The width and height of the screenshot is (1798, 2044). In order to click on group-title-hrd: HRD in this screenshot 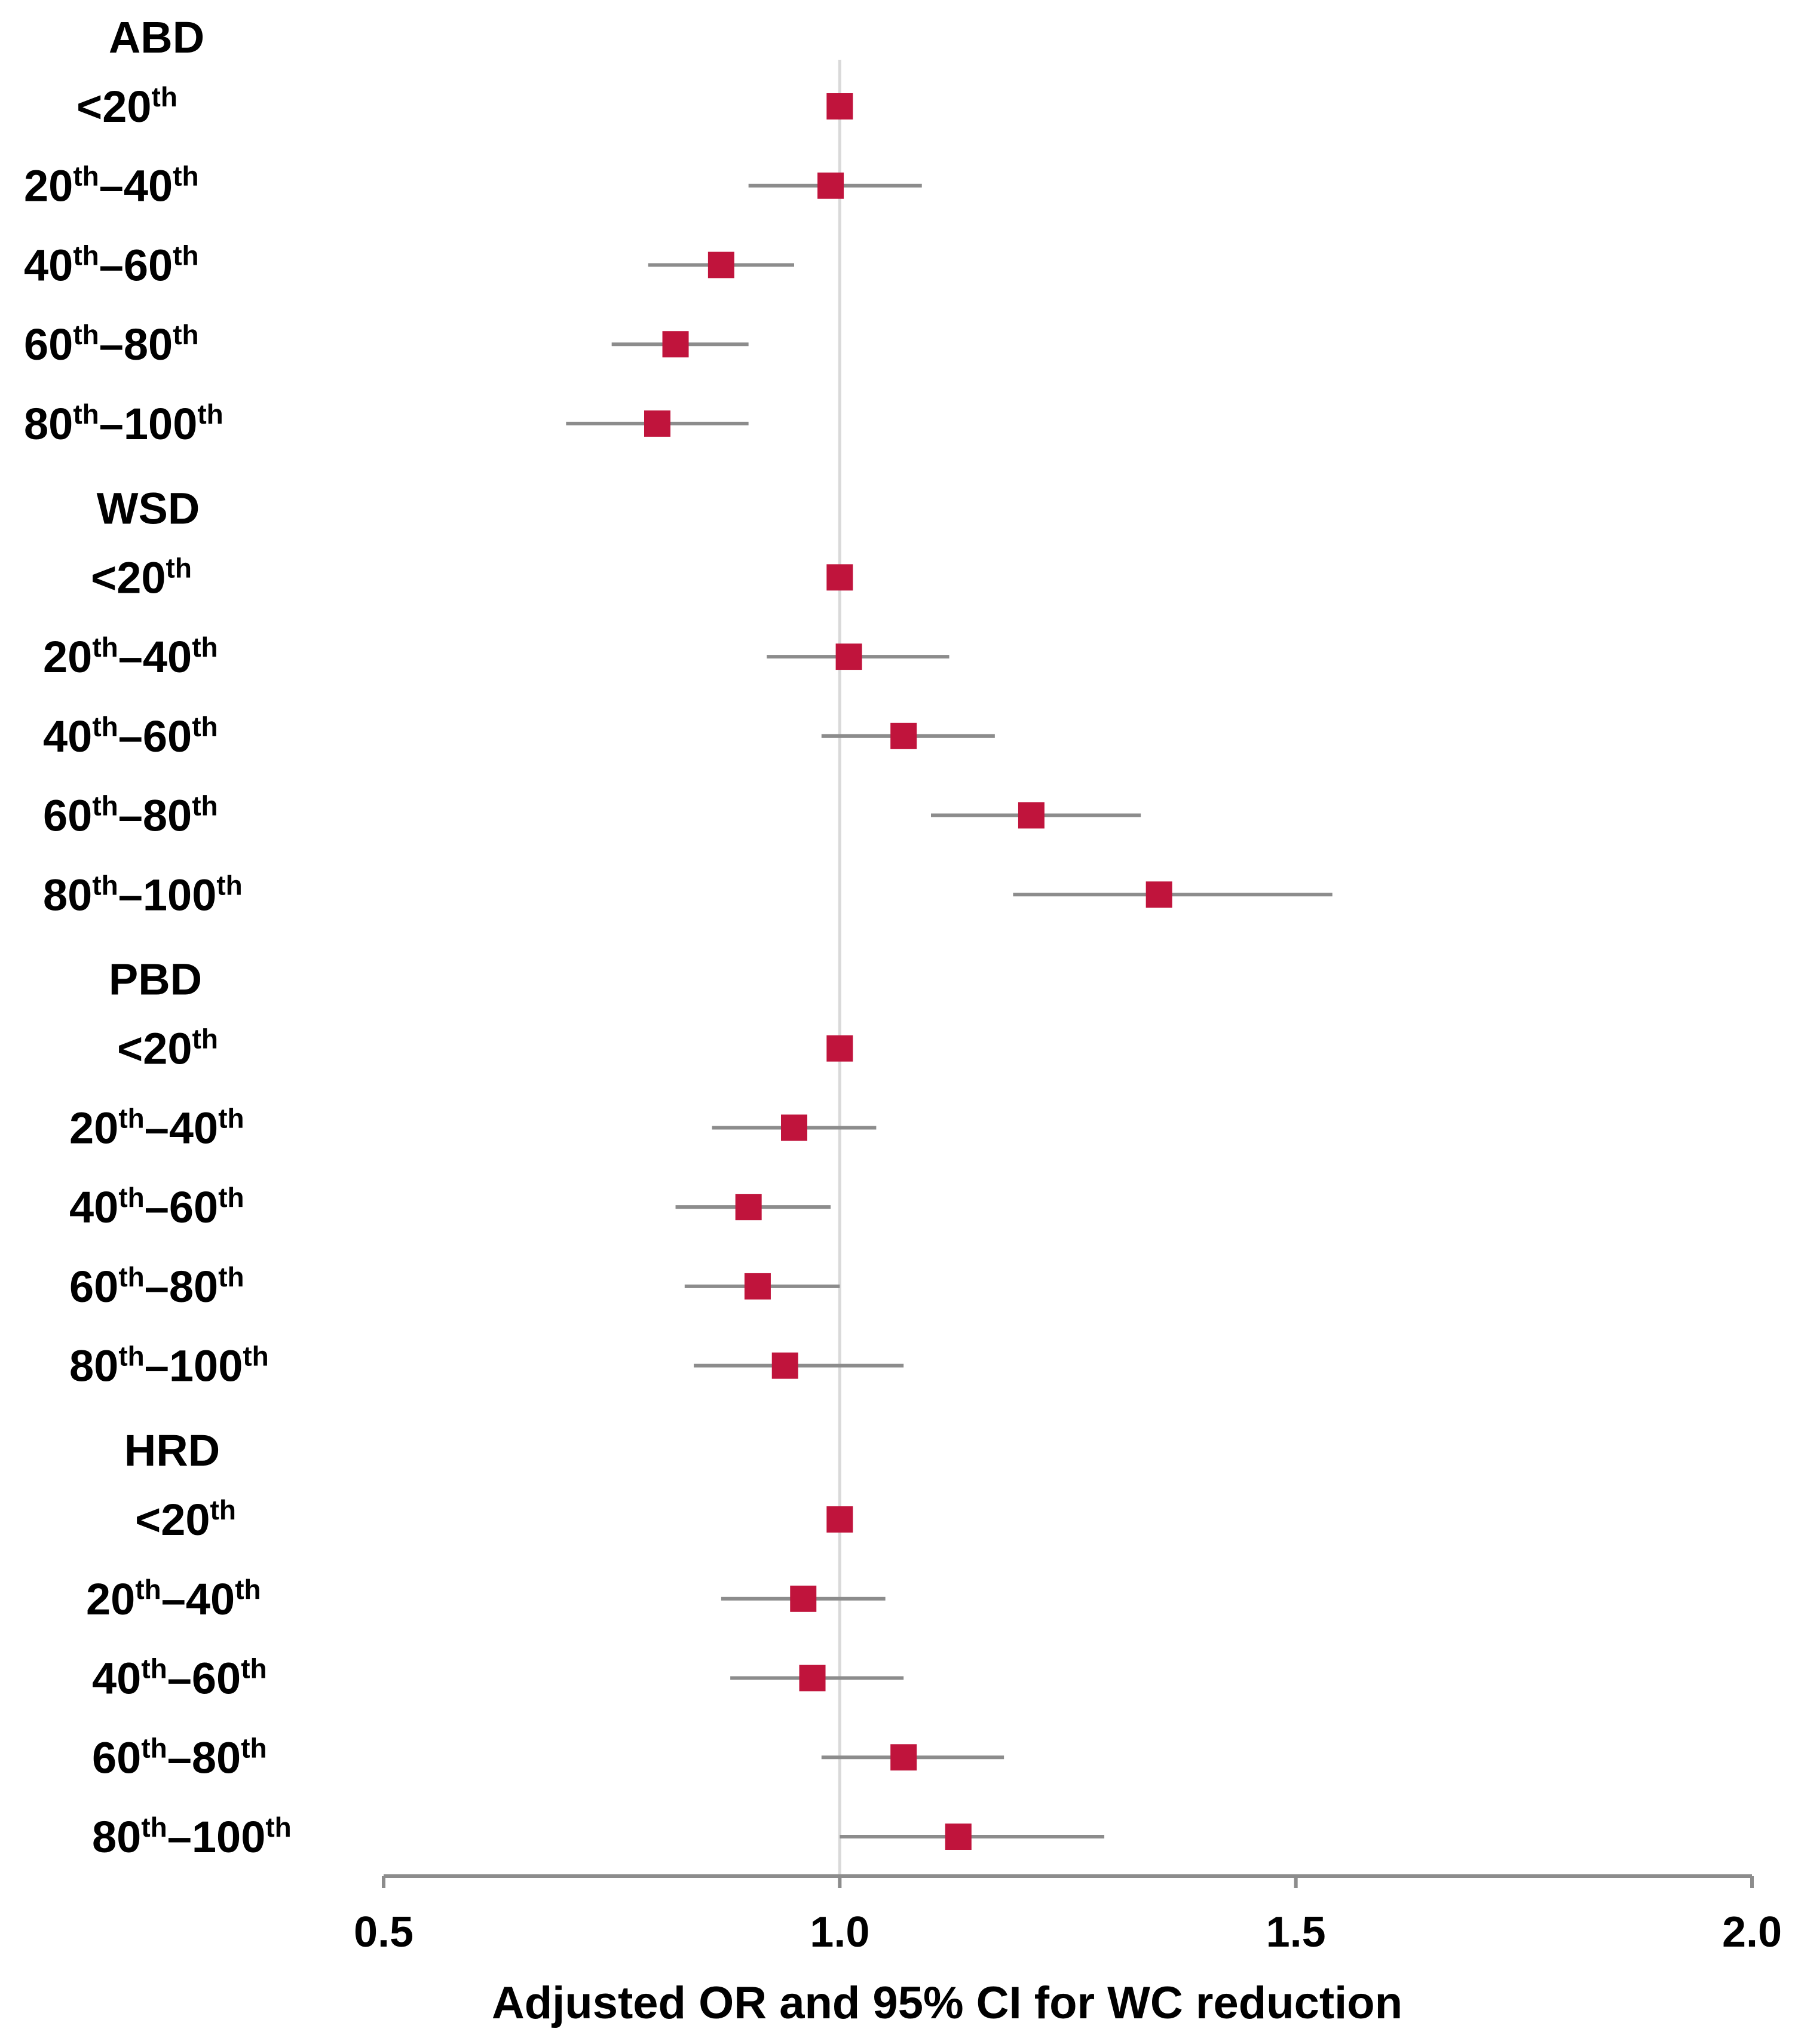, I will do `click(172, 1450)`.